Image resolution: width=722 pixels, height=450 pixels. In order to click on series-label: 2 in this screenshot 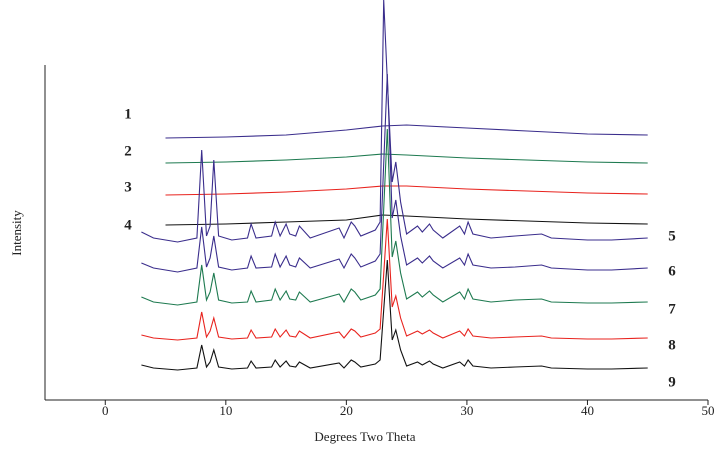, I will do `click(128, 151)`.